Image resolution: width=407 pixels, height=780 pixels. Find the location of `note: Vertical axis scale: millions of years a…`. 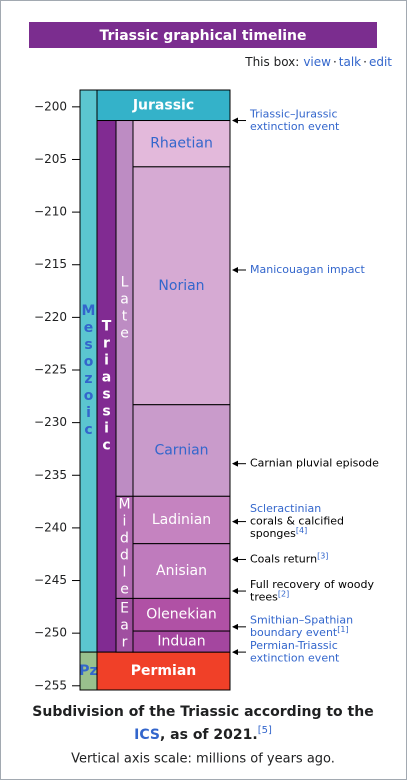

note: Vertical axis scale: millions of years a… is located at coordinates (203, 759).